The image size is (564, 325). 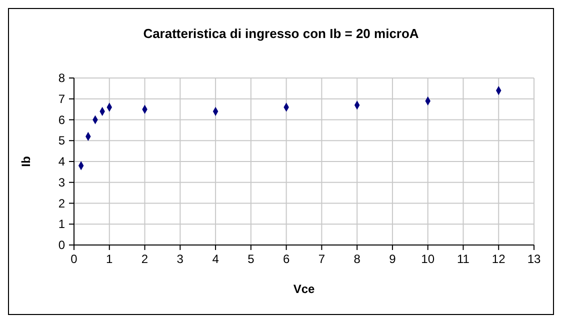 What do you see at coordinates (62, 203) in the screenshot?
I see `y-tick-label: 2` at bounding box center [62, 203].